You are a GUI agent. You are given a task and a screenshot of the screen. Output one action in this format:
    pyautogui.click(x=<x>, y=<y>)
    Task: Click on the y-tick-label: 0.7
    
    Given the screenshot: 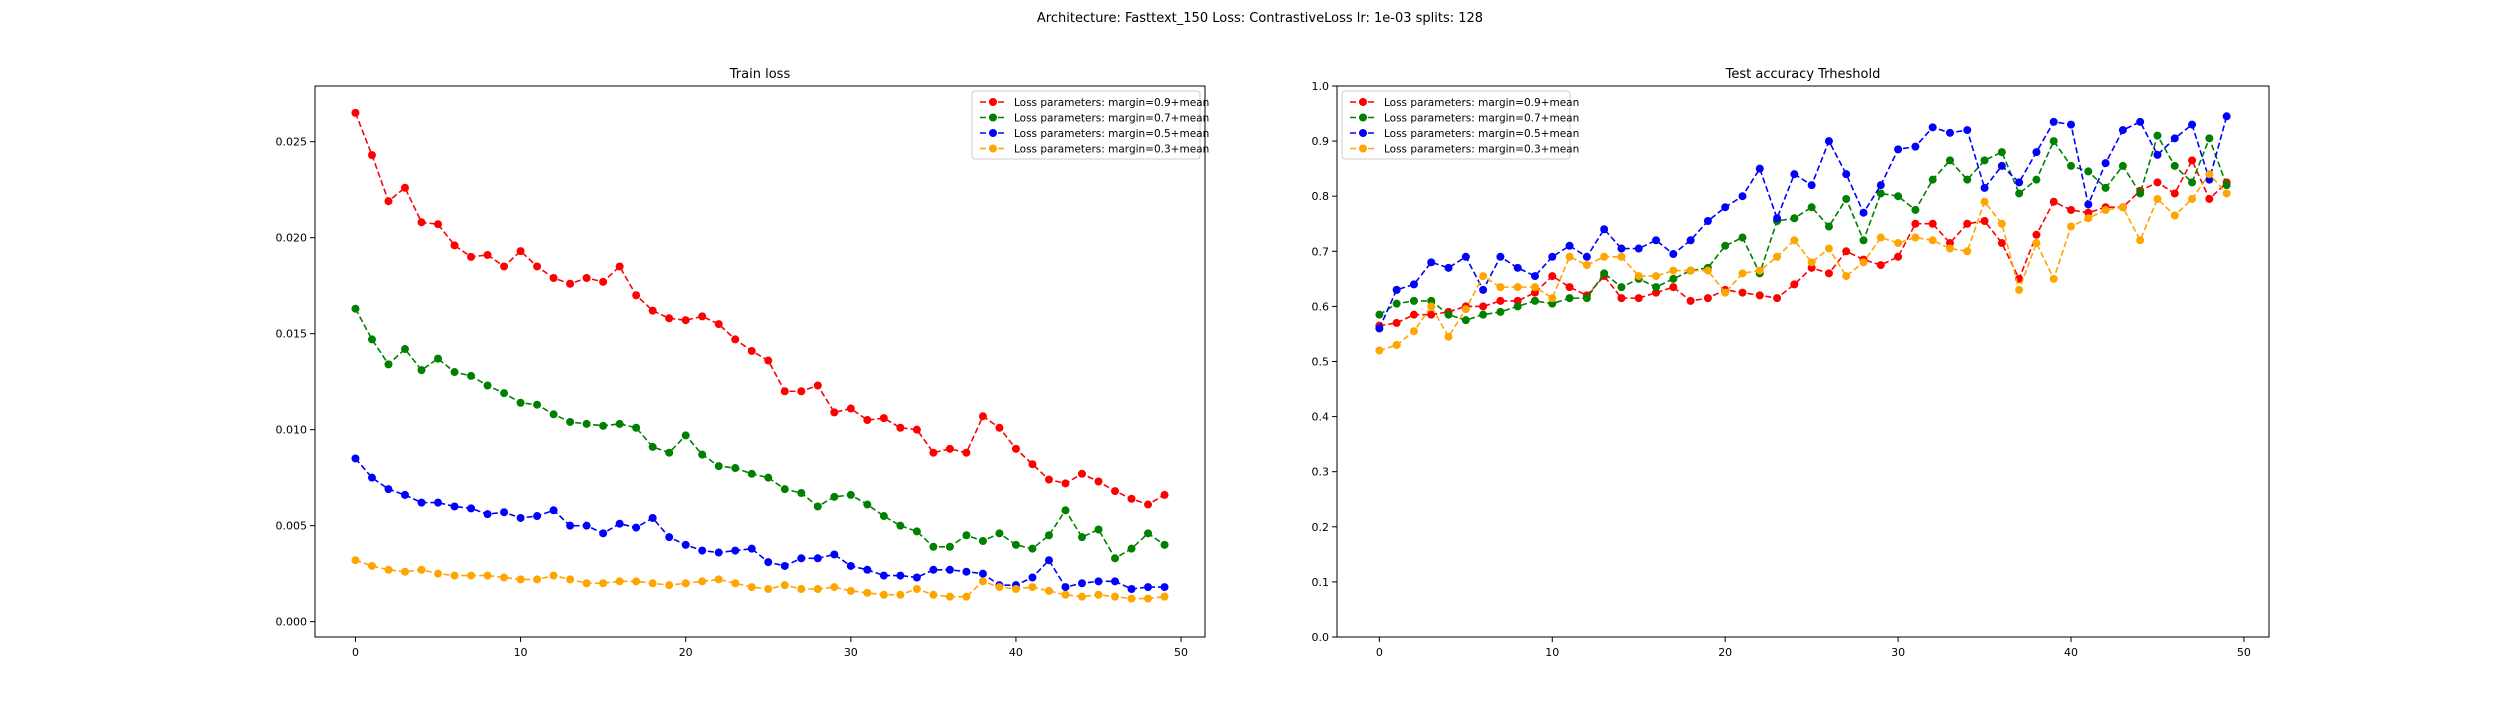 What is the action you would take?
    pyautogui.click(x=1321, y=251)
    